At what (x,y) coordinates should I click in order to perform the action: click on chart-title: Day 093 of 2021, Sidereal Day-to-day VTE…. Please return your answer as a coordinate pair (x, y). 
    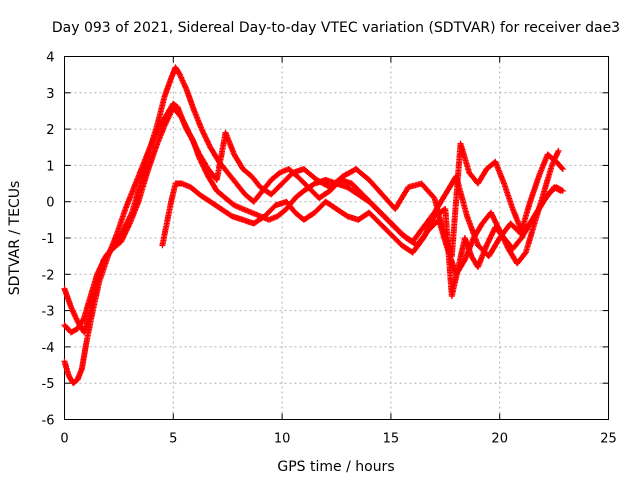
    Looking at the image, I should click on (336, 28).